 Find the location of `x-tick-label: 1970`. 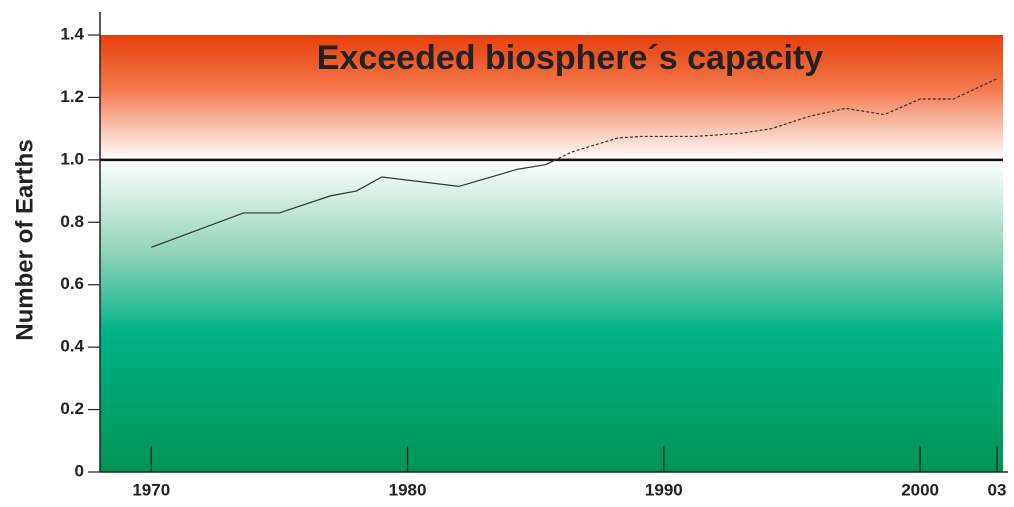

x-tick-label: 1970 is located at coordinates (151, 489).